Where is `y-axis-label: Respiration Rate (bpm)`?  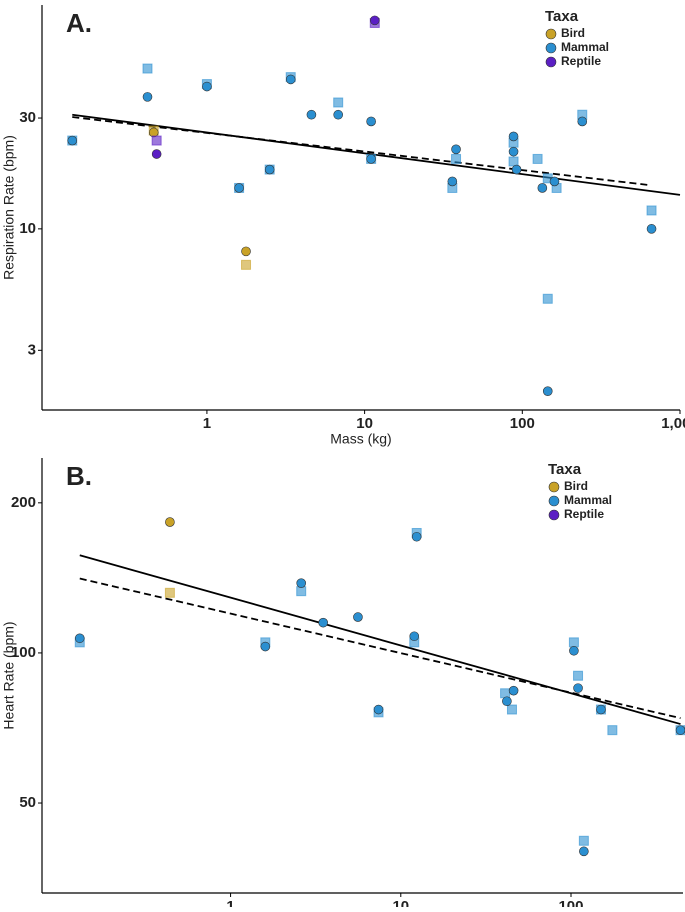 y-axis-label: Respiration Rate (bpm) is located at coordinates (9, 207).